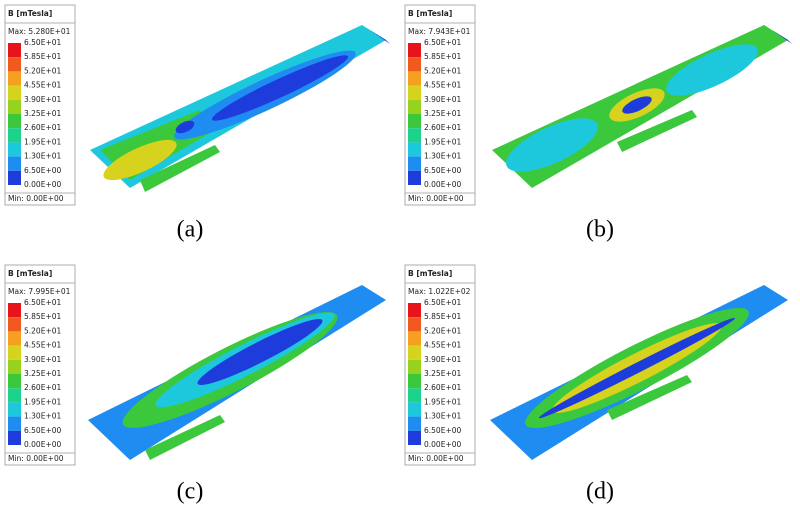  What do you see at coordinates (439, 291) in the screenshot?
I see `legend-max: Max: 1.022E+02` at bounding box center [439, 291].